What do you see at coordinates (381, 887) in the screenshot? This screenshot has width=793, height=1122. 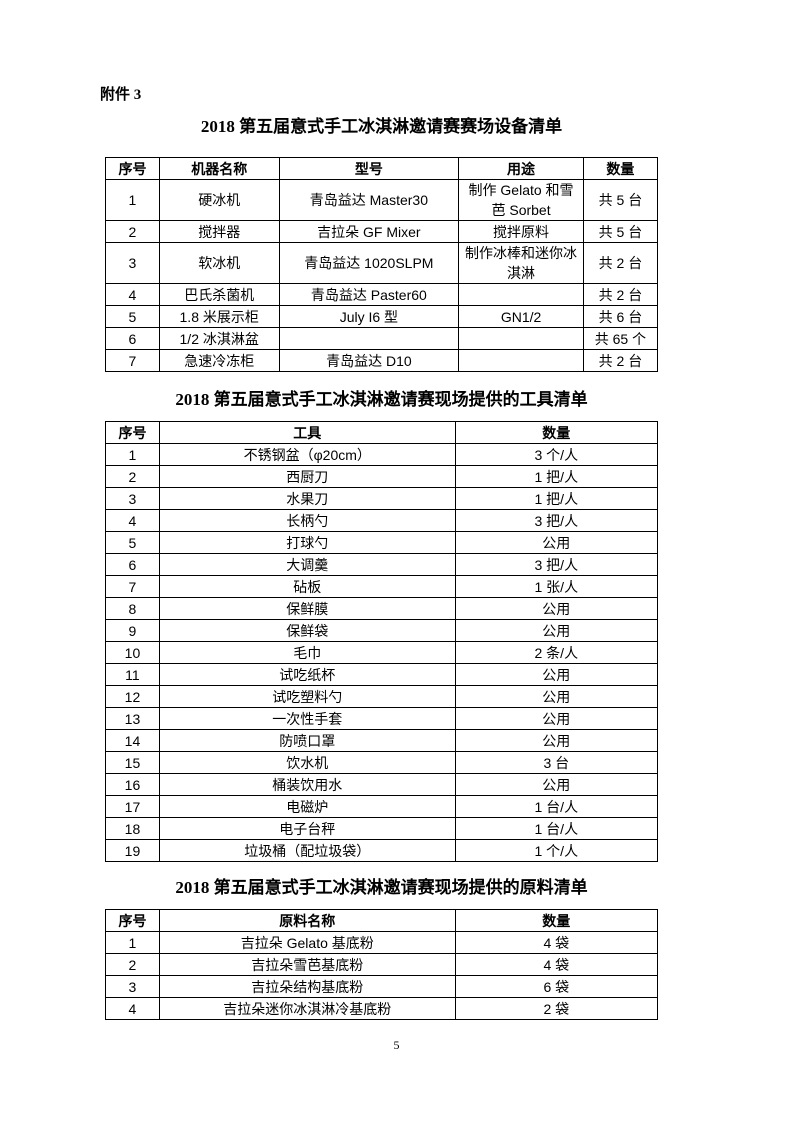 I see `materials-list-title: 2018 第五届意式手工冰淇淋邀请赛现场提供的原料清单` at bounding box center [381, 887].